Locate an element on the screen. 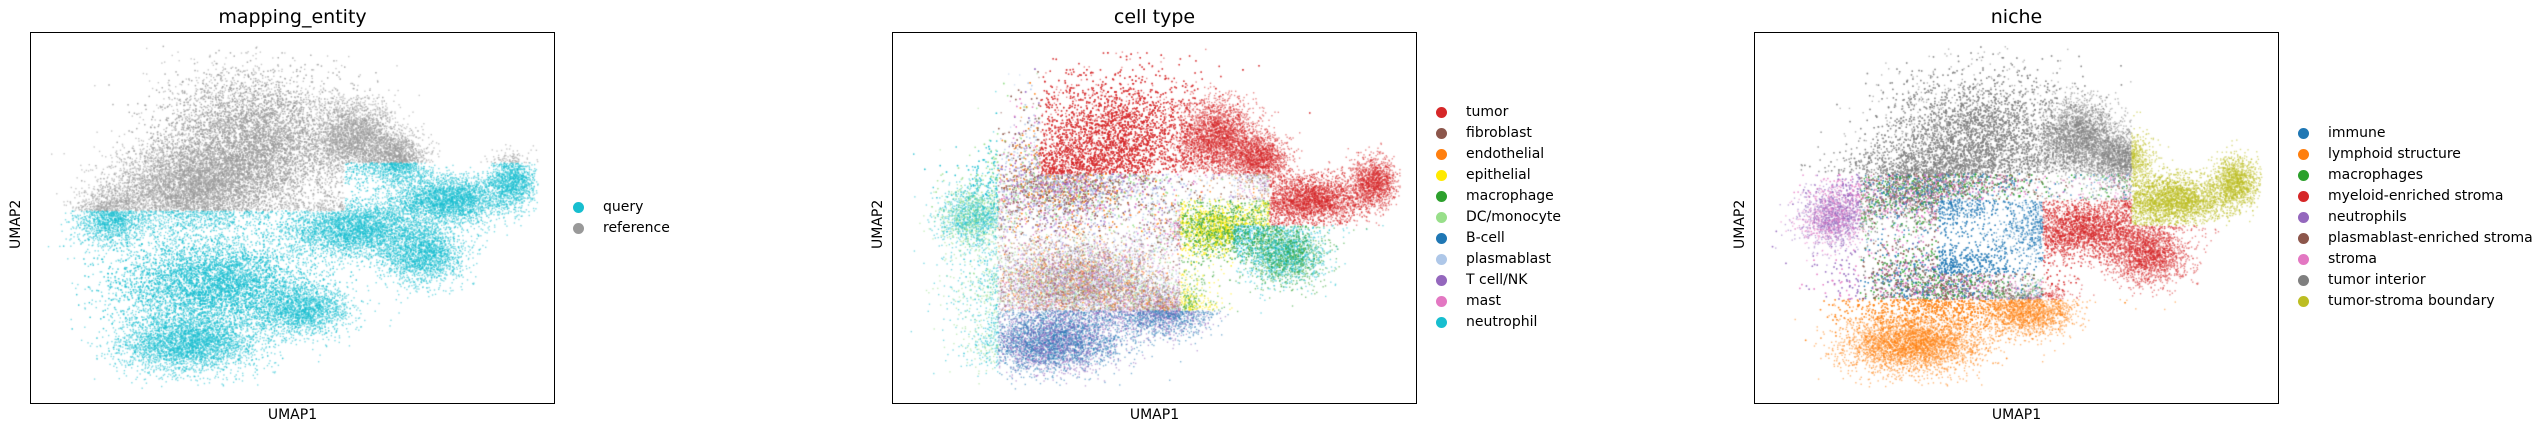 This screenshot has width=2542, height=431. legend-label: plasmablast is located at coordinates (1509, 259).